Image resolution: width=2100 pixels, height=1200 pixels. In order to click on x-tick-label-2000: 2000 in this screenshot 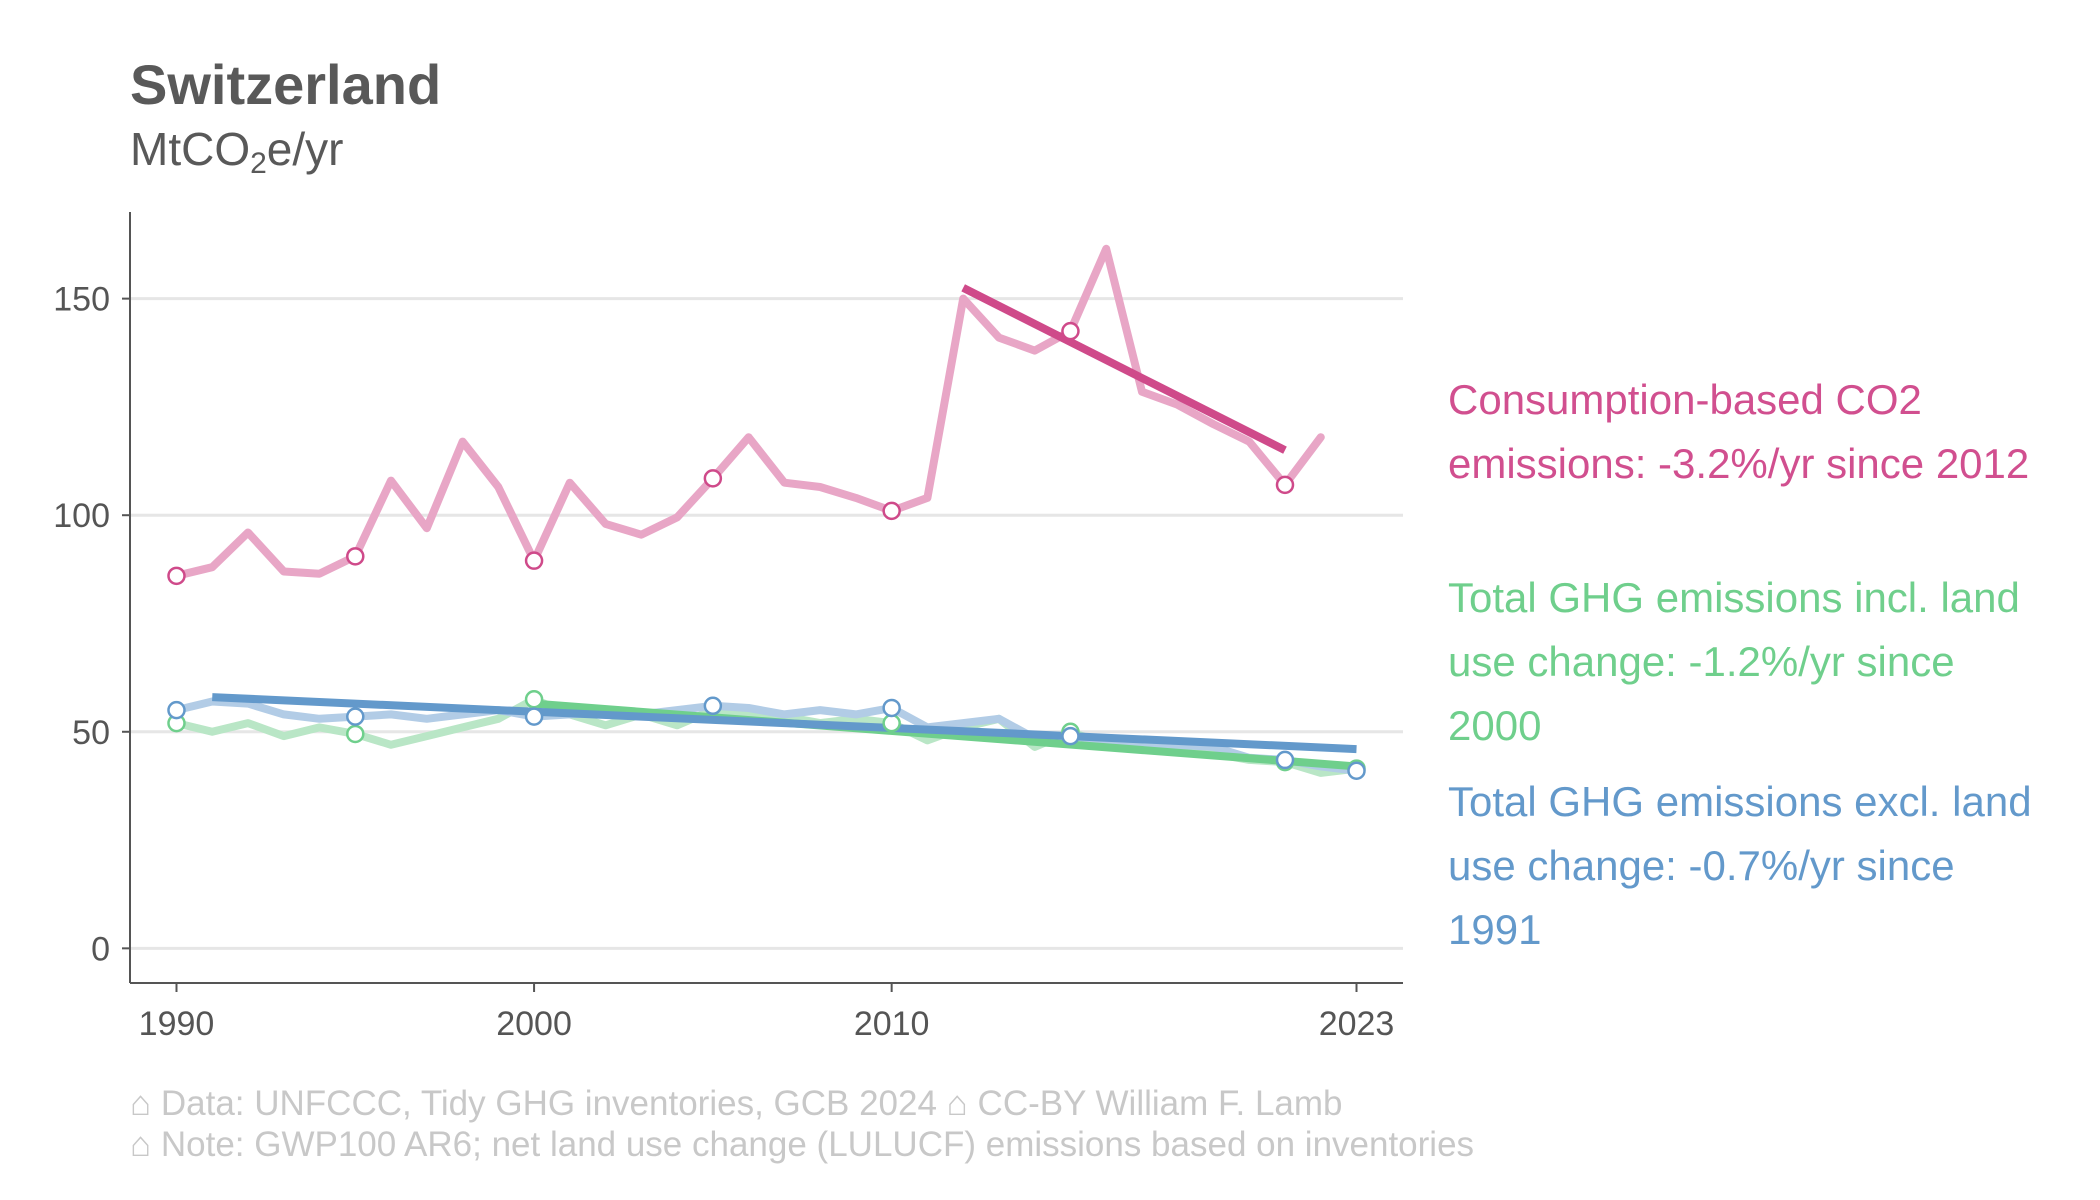, I will do `click(534, 1024)`.